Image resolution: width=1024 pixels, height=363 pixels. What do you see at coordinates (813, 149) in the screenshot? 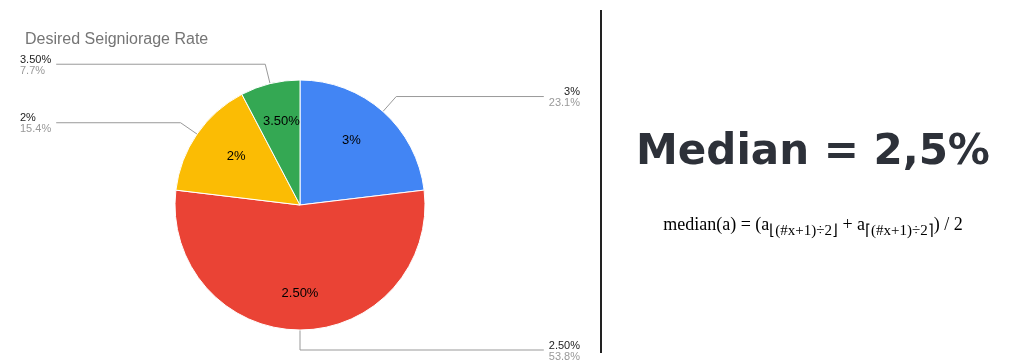
I see `text: Median = 2,5%` at bounding box center [813, 149].